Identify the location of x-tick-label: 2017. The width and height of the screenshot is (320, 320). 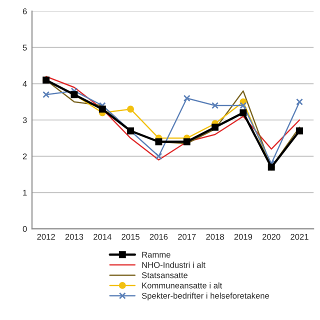
(187, 237).